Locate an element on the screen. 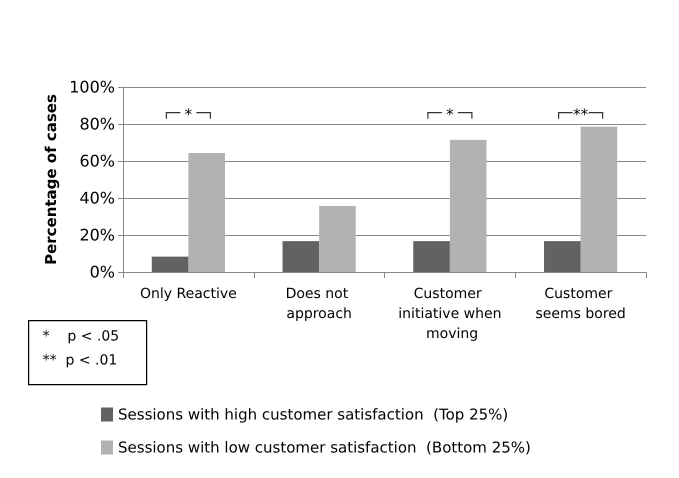  y-tick-label: 40% is located at coordinates (97, 198).